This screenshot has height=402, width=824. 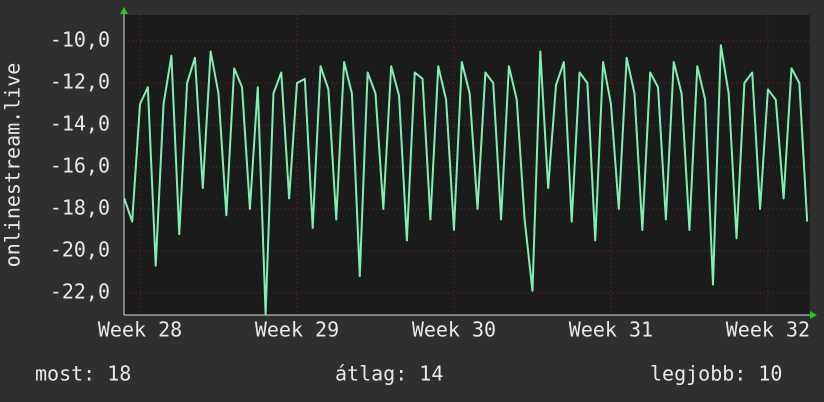 I want to click on x-tick-label: Week 30, so click(x=454, y=330).